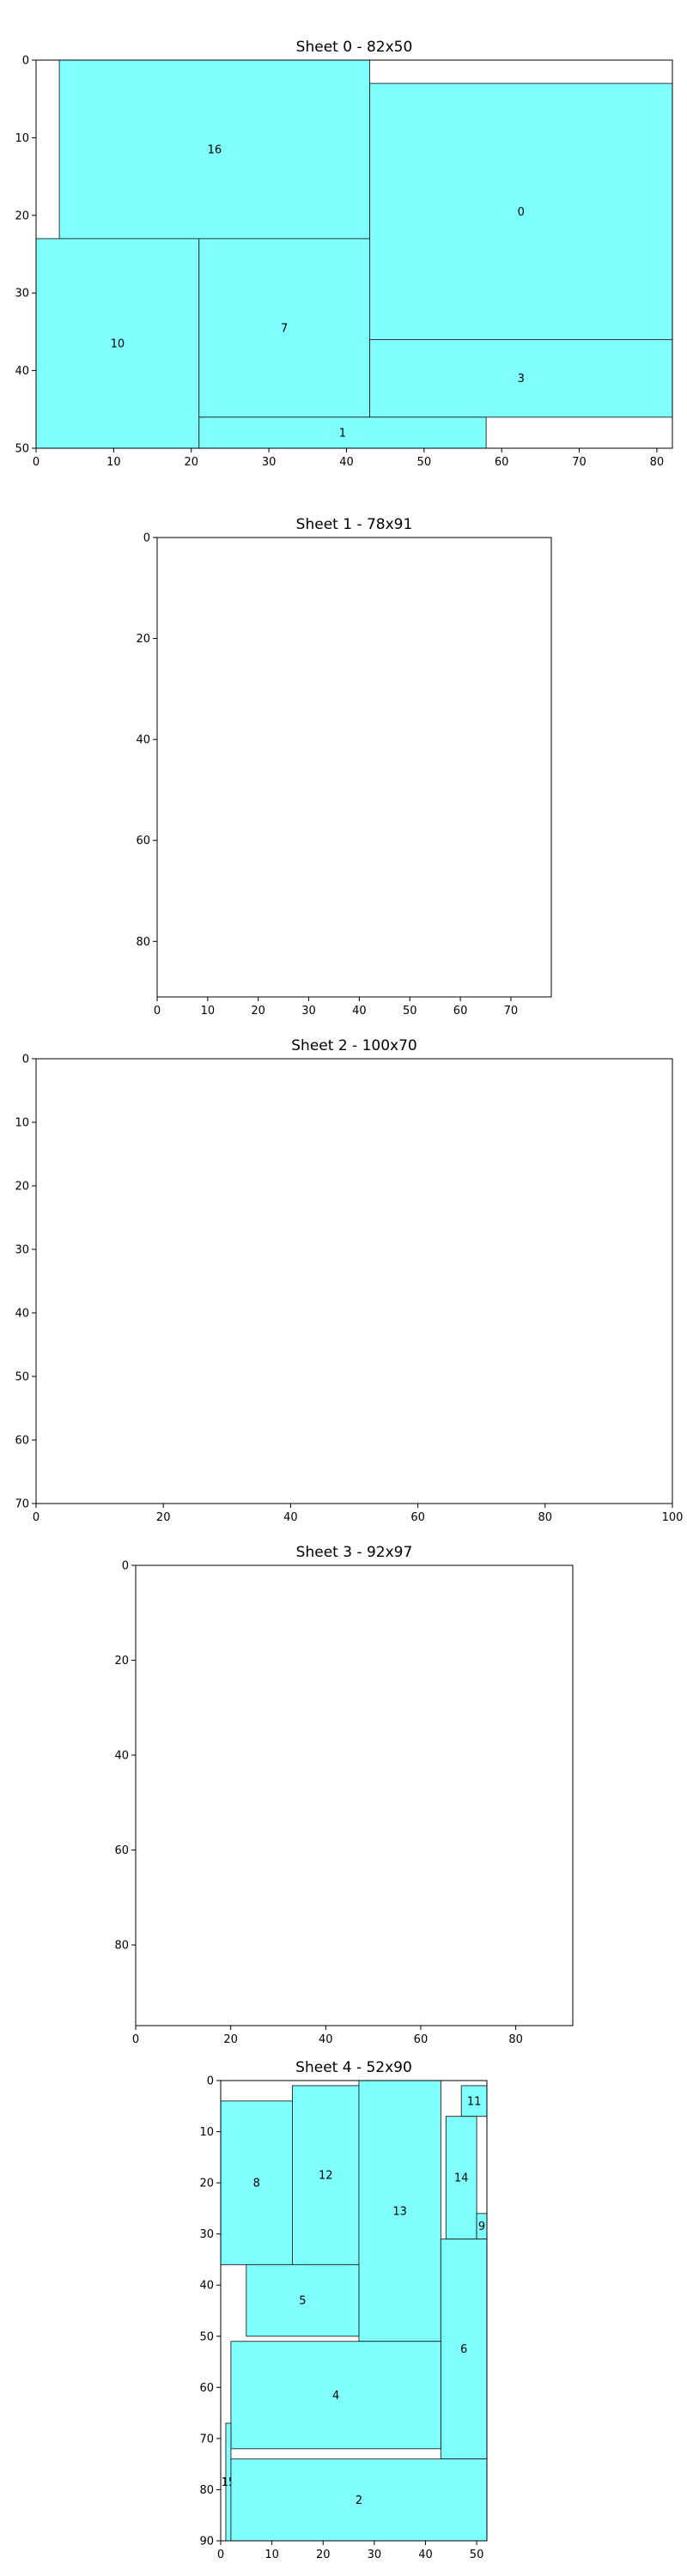  I want to click on piece-label-16: 16, so click(215, 149).